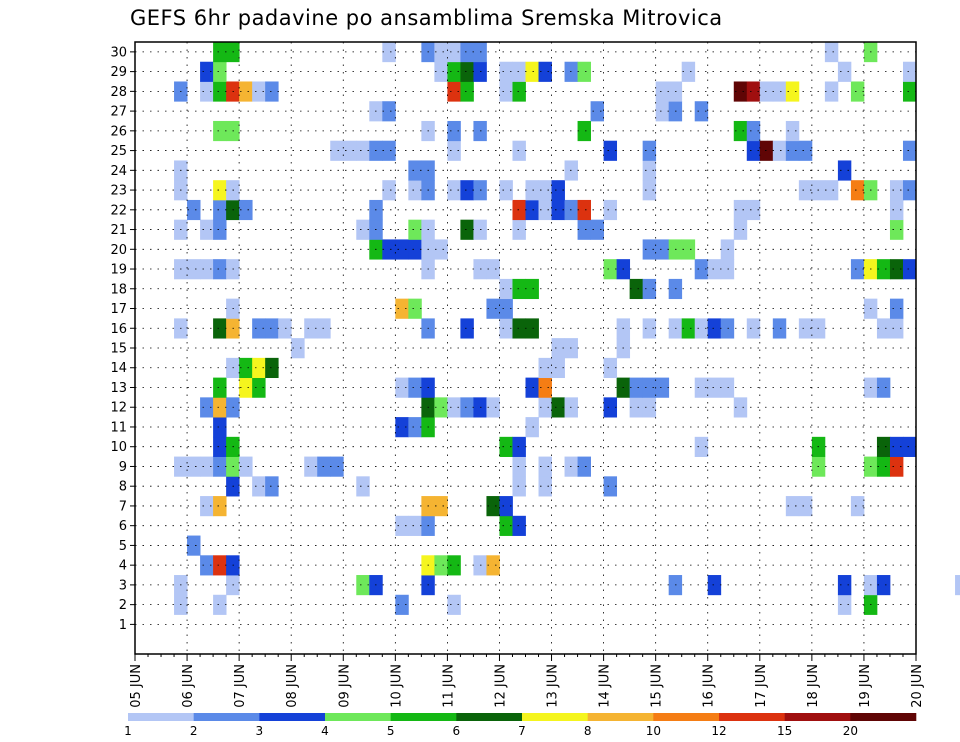  What do you see at coordinates (118, 427) in the screenshot?
I see `y-tick-label: 11` at bounding box center [118, 427].